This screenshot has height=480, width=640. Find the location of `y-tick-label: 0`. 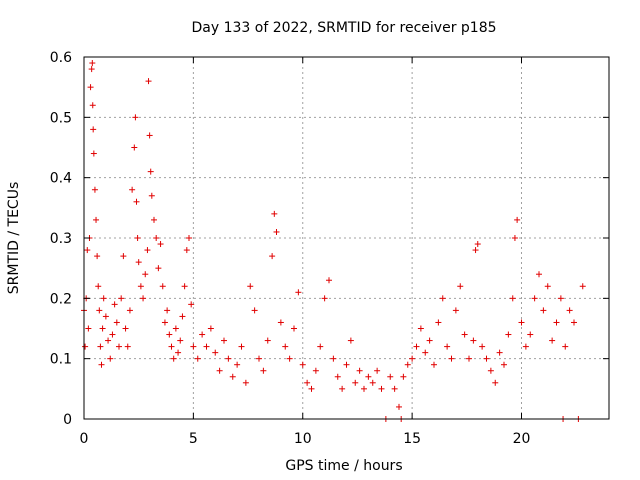

y-tick-label: 0 is located at coordinates (67, 420).